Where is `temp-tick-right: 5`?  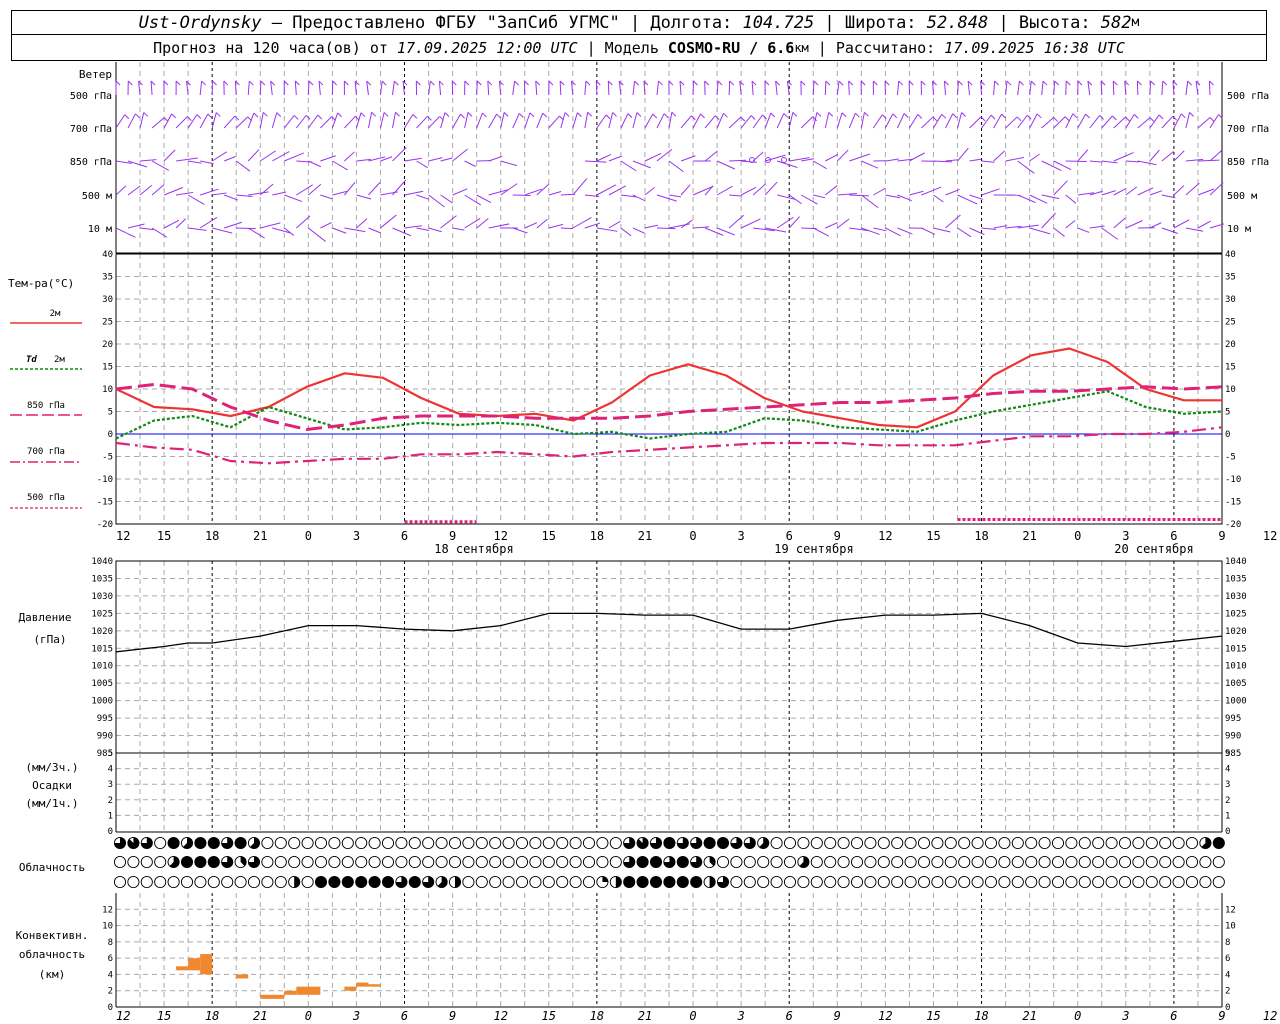 temp-tick-right: 5 is located at coordinates (1227, 413).